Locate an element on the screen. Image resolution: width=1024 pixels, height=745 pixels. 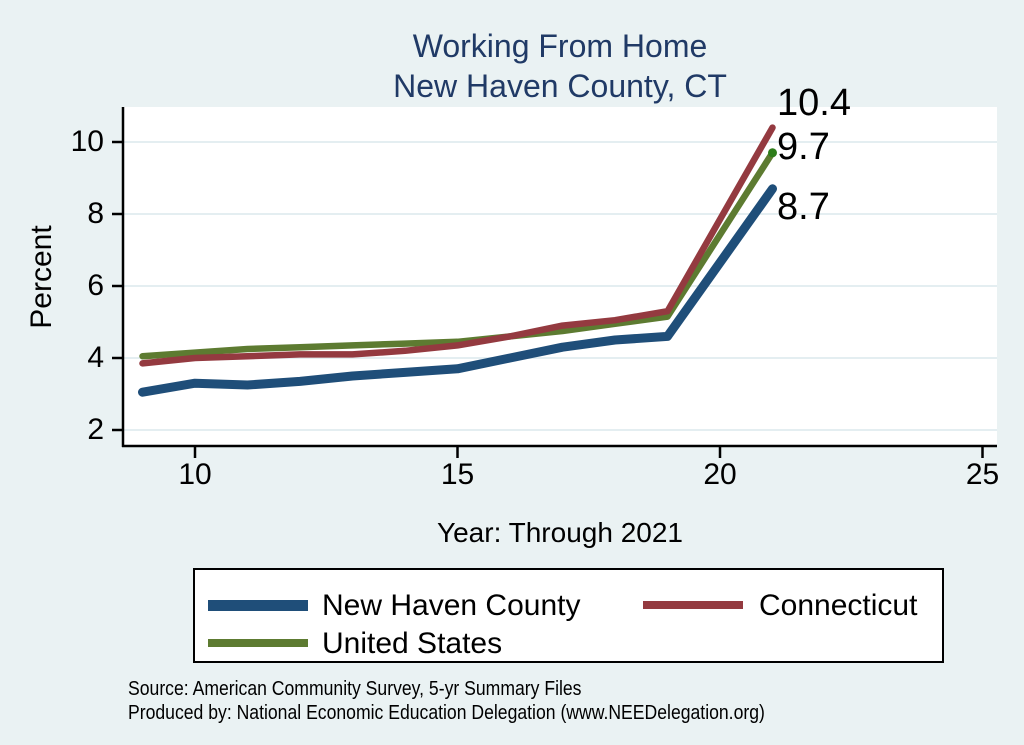
legend-swatch-new-haven-county is located at coordinates (258, 605).